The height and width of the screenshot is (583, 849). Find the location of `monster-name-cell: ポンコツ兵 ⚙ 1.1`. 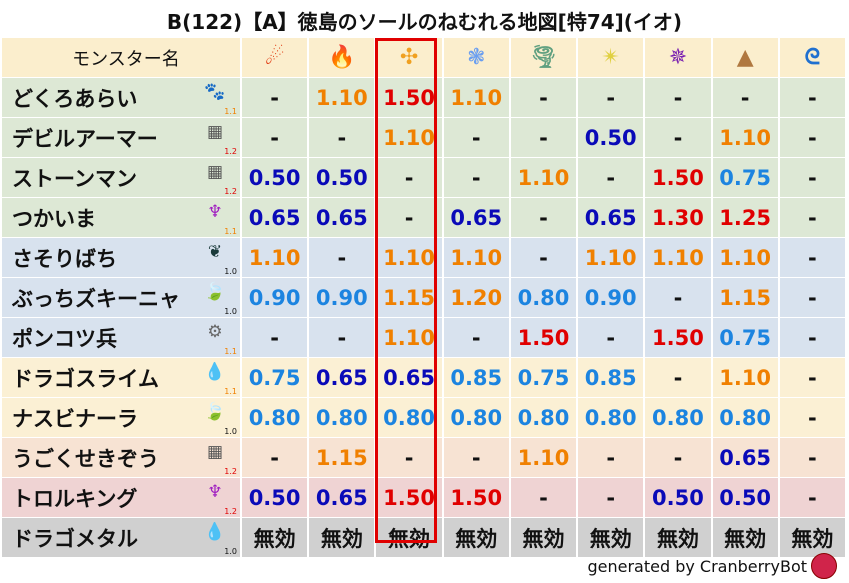

monster-name-cell: ポンコツ兵 ⚙ 1.1 is located at coordinates (122, 337).